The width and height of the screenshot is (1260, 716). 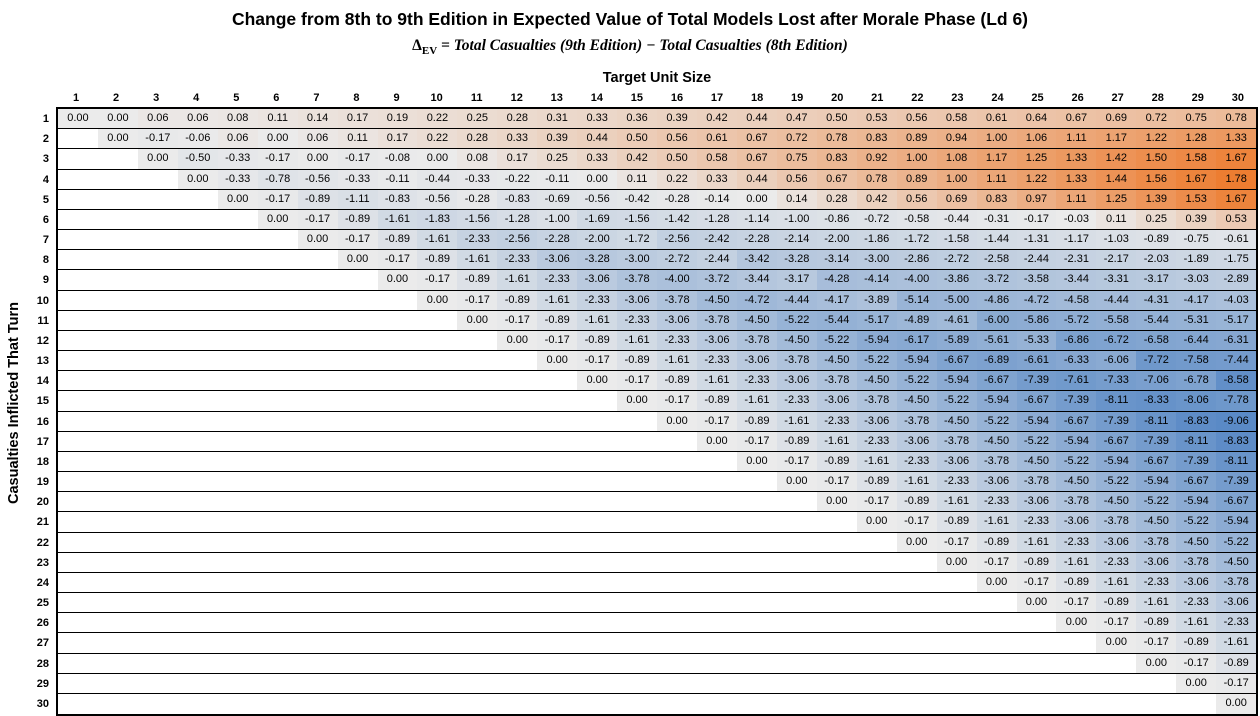 What do you see at coordinates (597, 139) in the screenshot?
I see `heatmap-cell: 0.44` at bounding box center [597, 139].